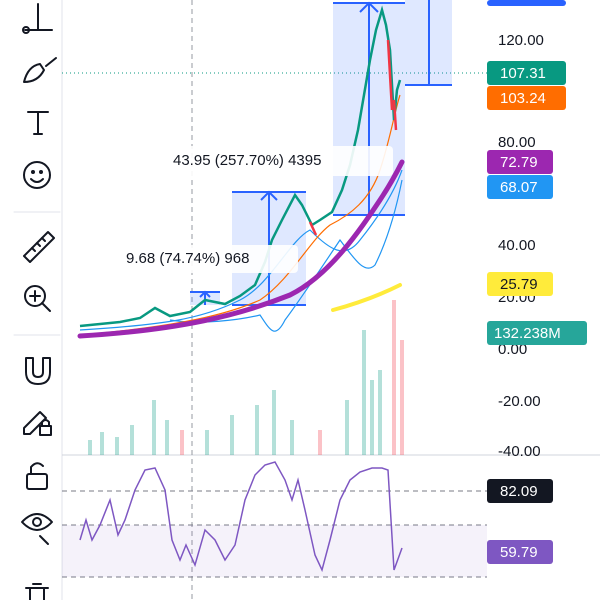 Image resolution: width=600 pixels, height=600 pixels. What do you see at coordinates (519, 451) in the screenshot?
I see `axis-label: -40.00` at bounding box center [519, 451].